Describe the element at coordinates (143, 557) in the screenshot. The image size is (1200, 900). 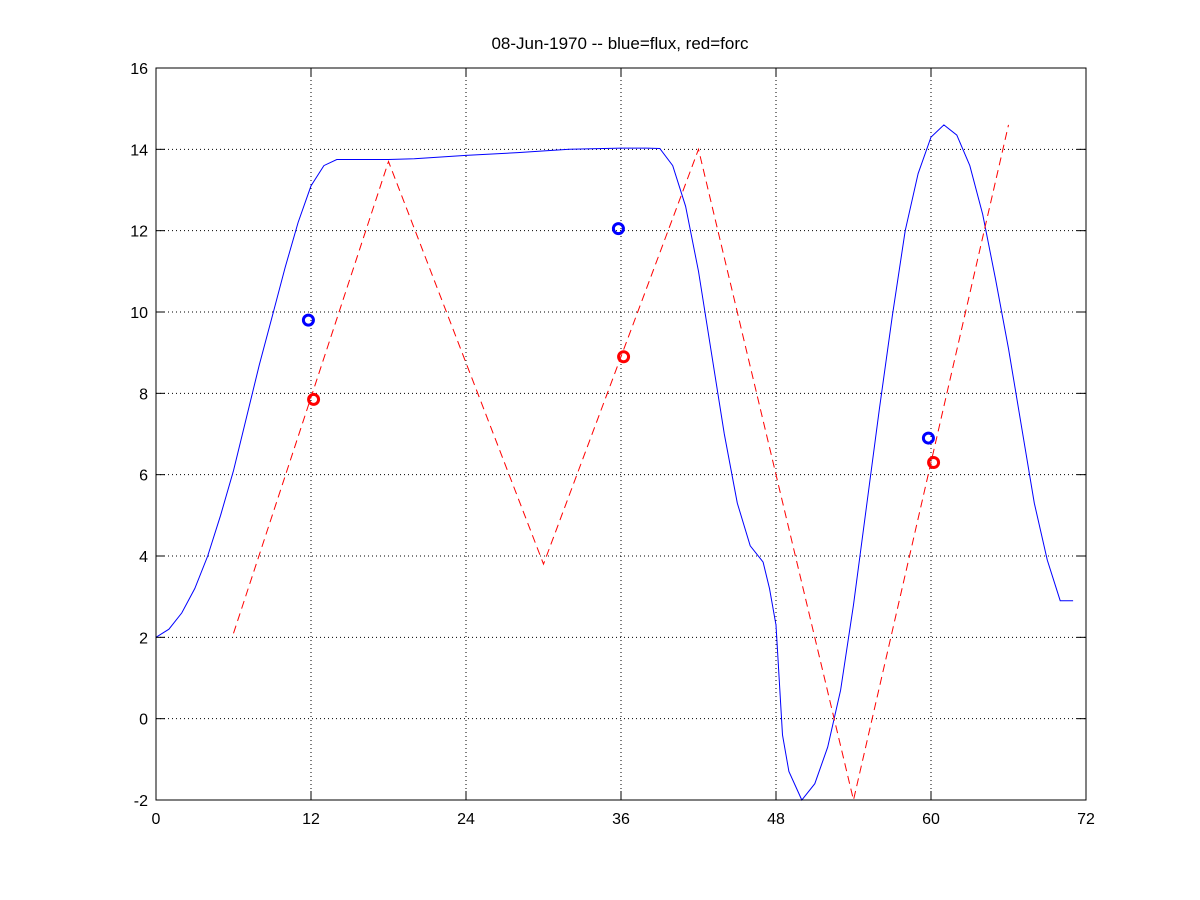
I see `y-tick-label: 4` at that location.